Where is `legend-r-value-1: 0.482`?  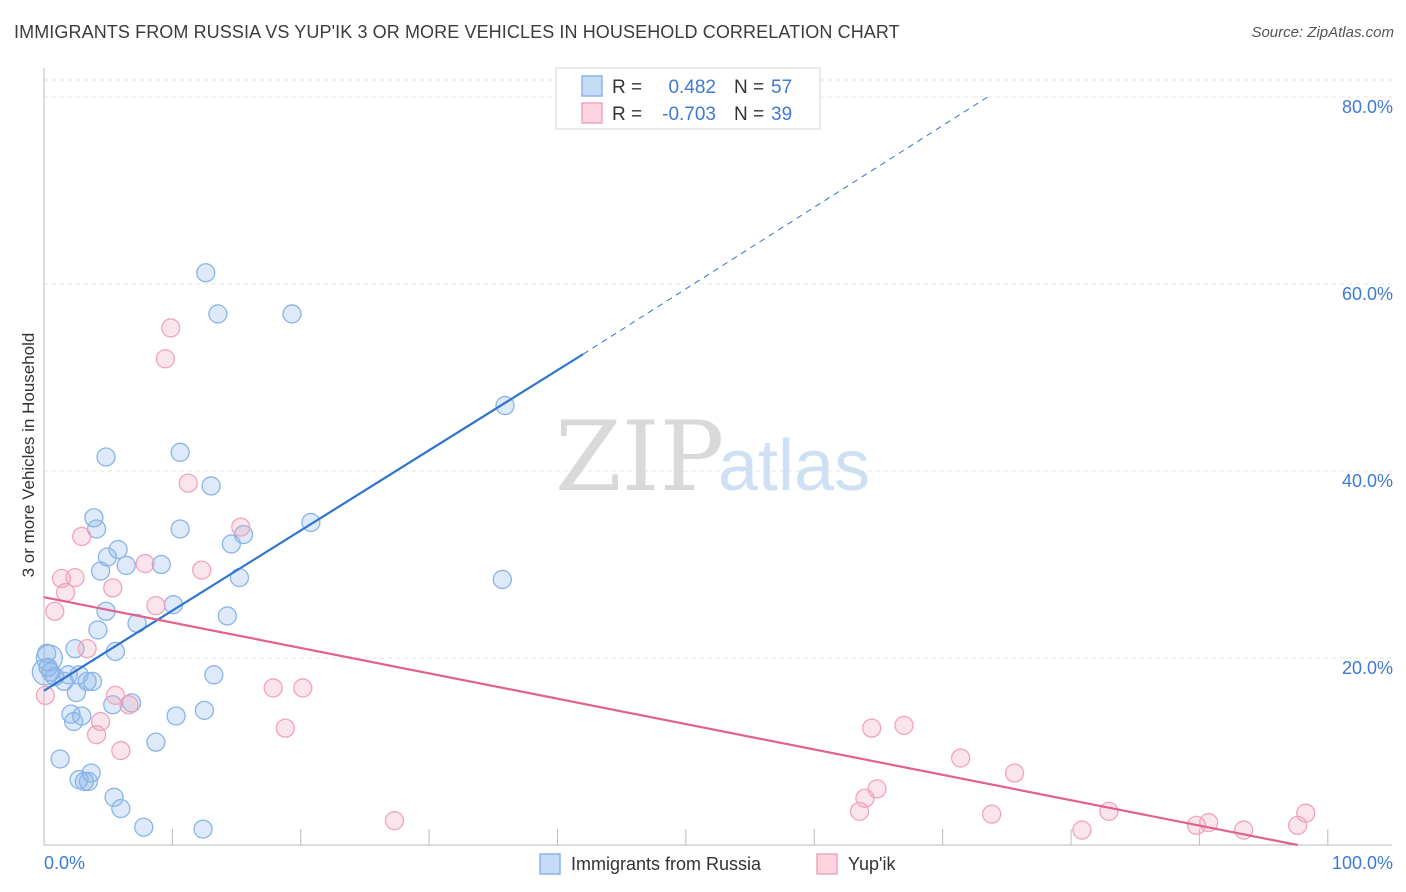
legend-r-value-1: 0.482 is located at coordinates (692, 87).